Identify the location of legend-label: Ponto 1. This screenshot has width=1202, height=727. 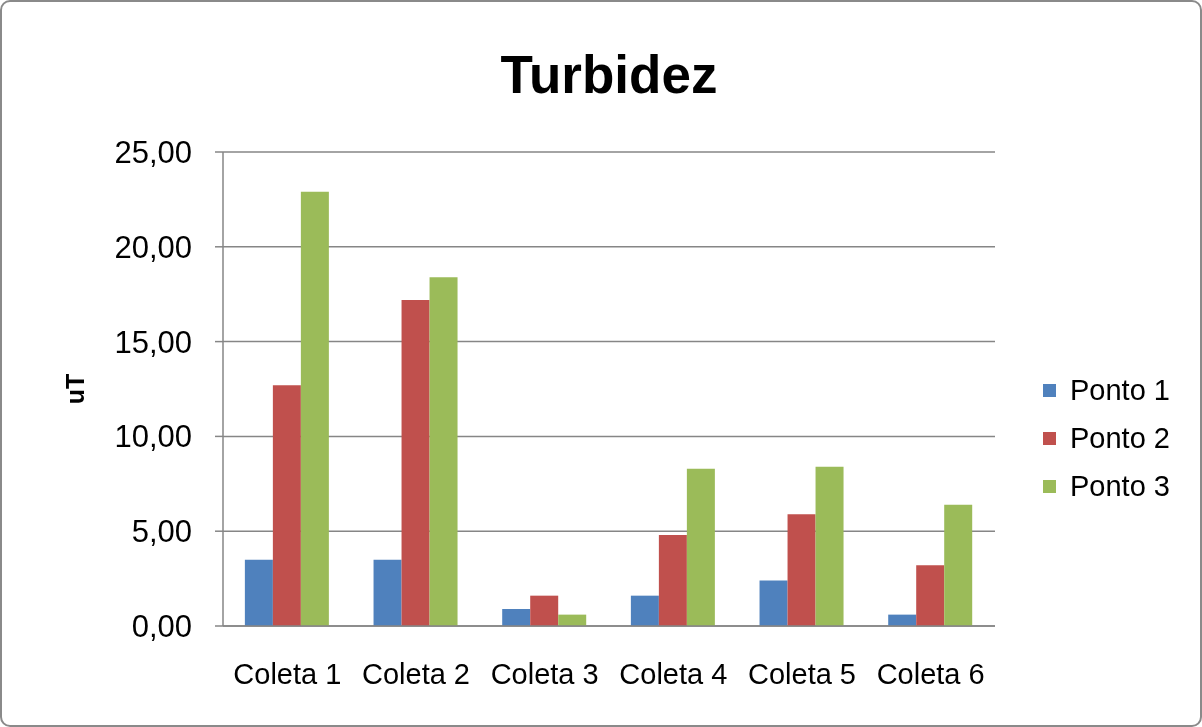
(1120, 390).